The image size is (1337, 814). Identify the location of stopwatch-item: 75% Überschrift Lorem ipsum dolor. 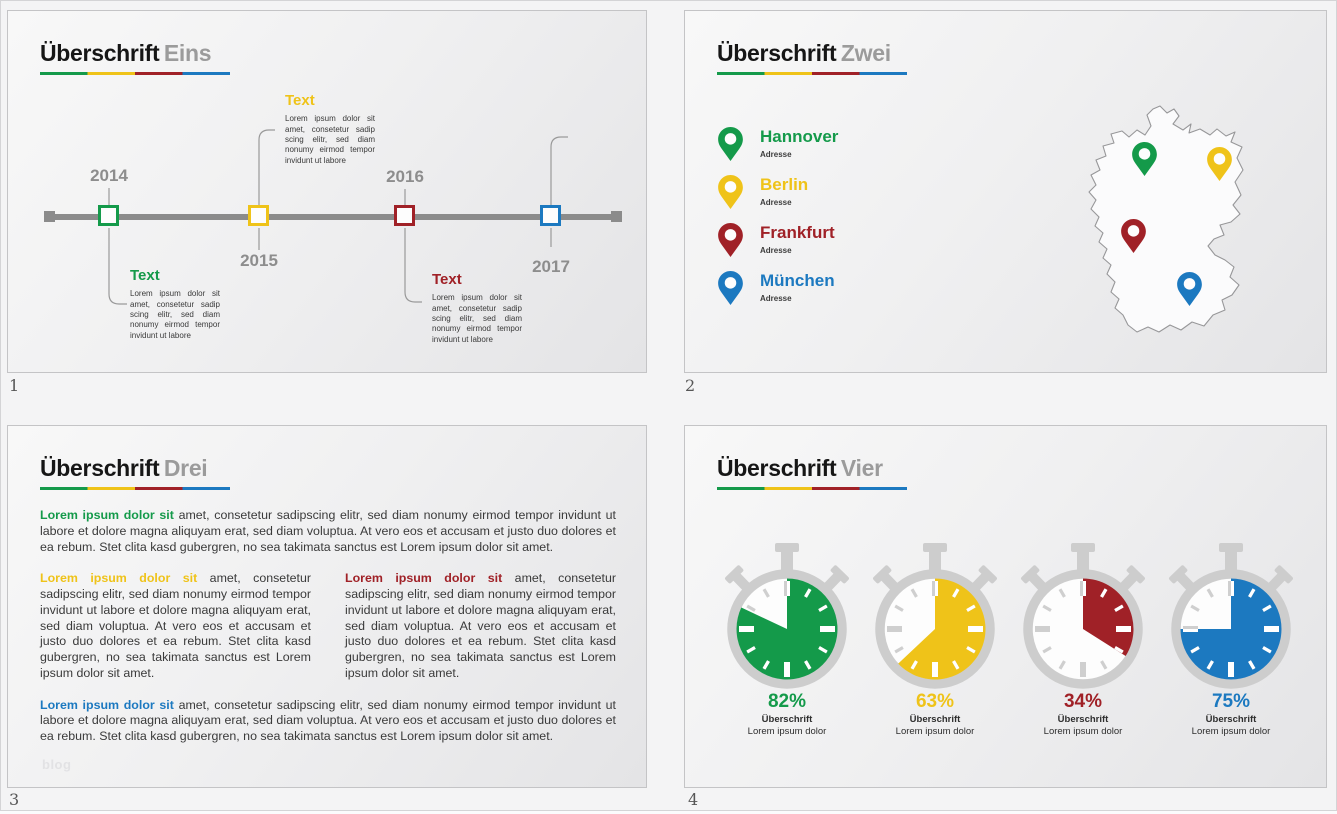
(1231, 638).